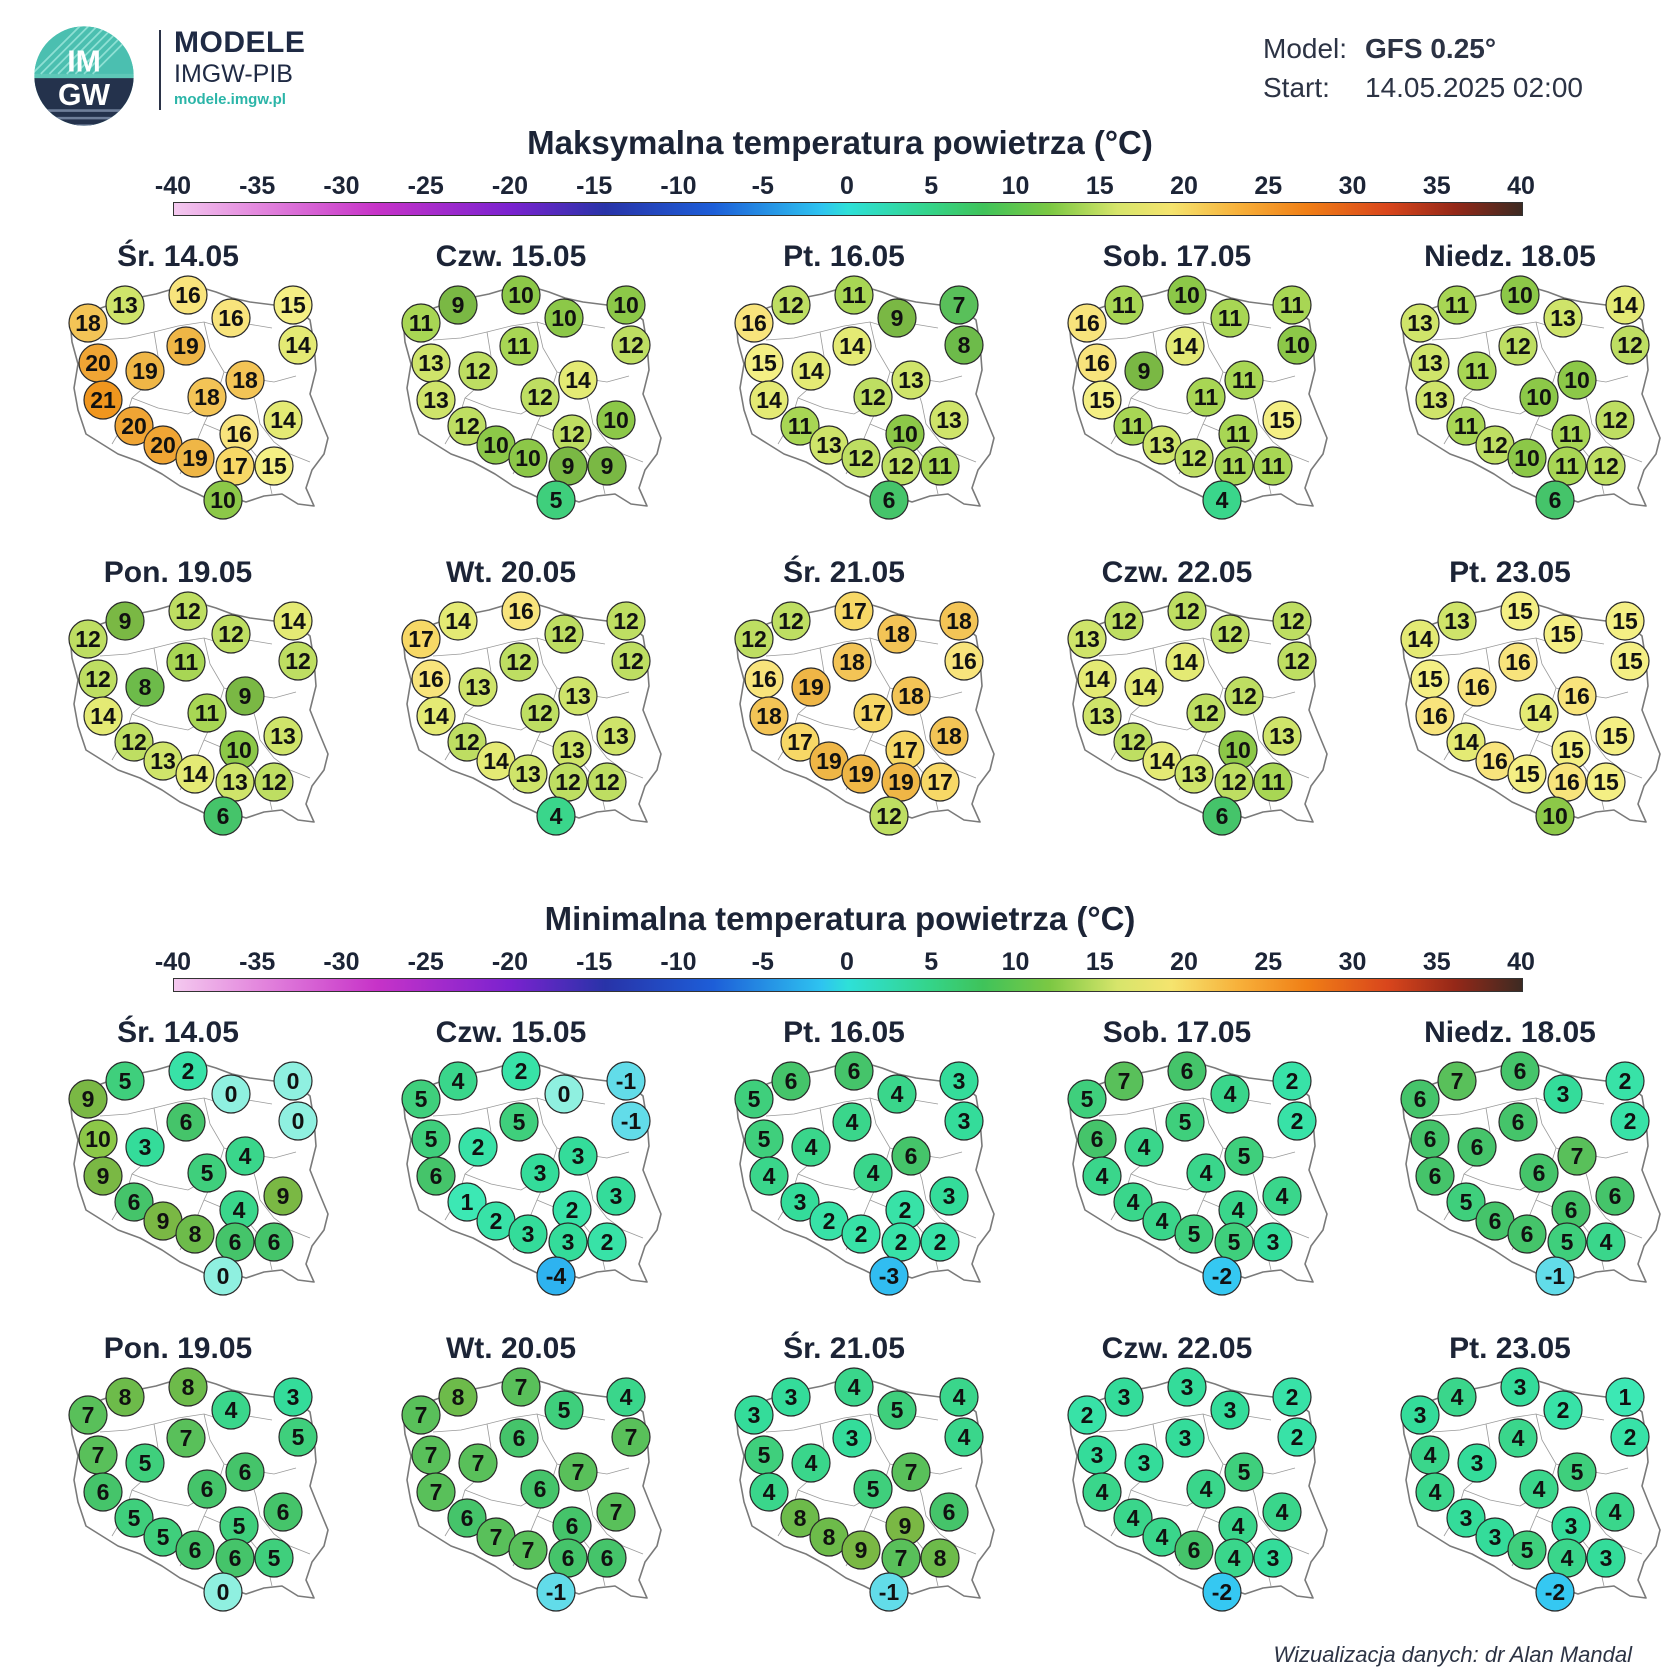  Describe the element at coordinates (1222, 1592) in the screenshot. I see `station-value: -2` at that location.